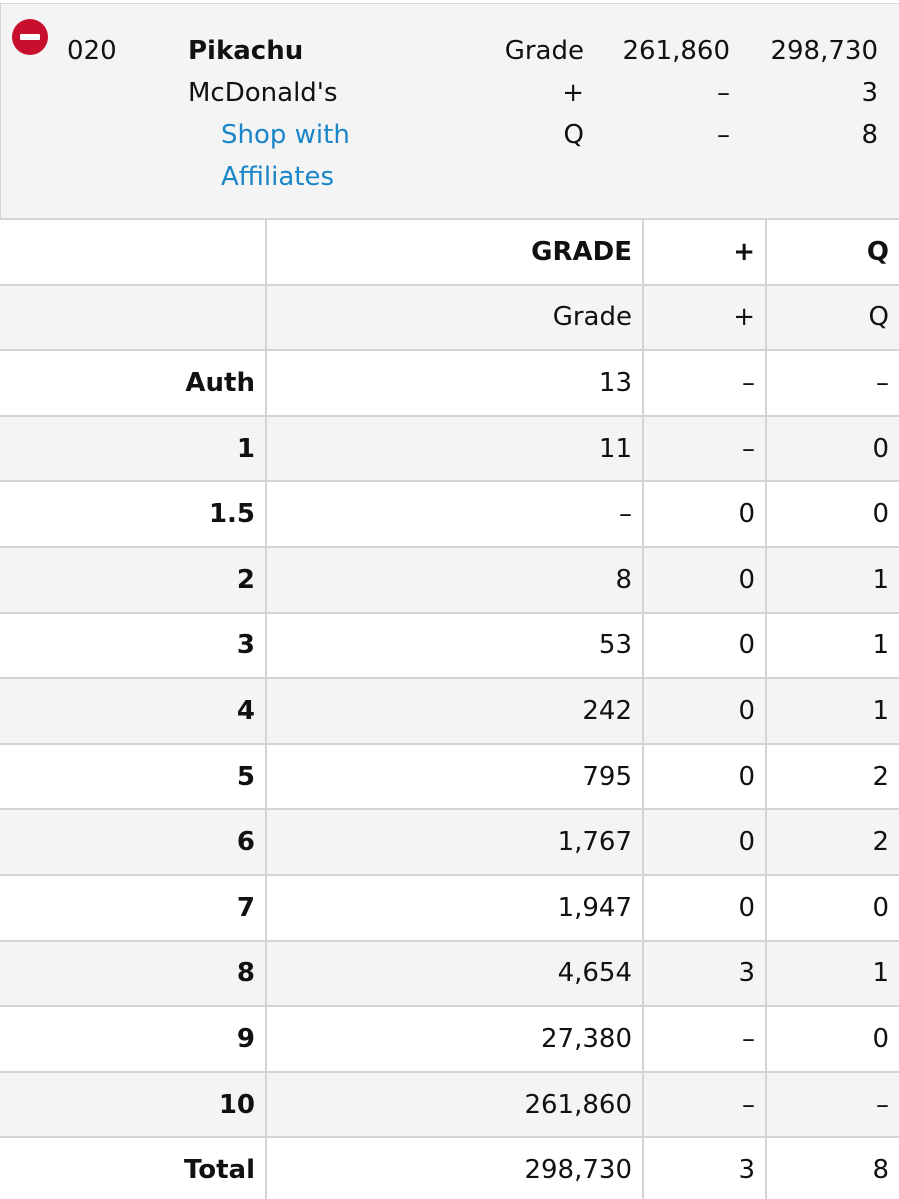 Image resolution: width=899 pixels, height=1199 pixels. What do you see at coordinates (723, 135) in the screenshot?
I see `summary-q-col1: –` at bounding box center [723, 135].